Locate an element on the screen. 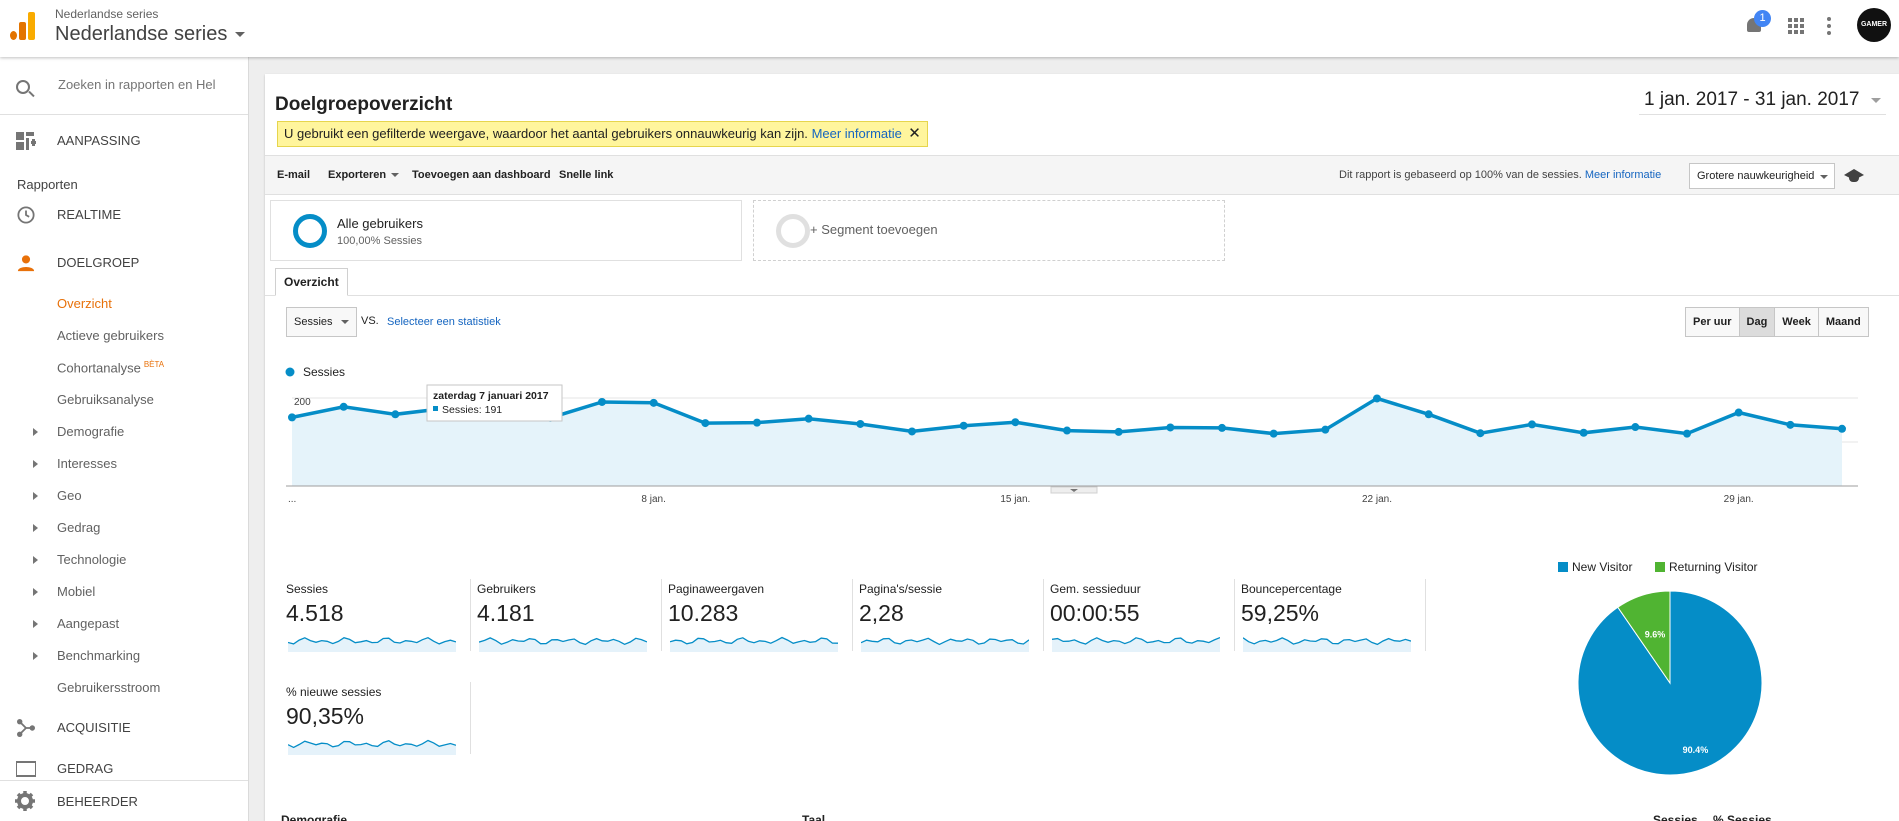  sidebar-subitem: Gebruiksanalyse is located at coordinates (105, 399).